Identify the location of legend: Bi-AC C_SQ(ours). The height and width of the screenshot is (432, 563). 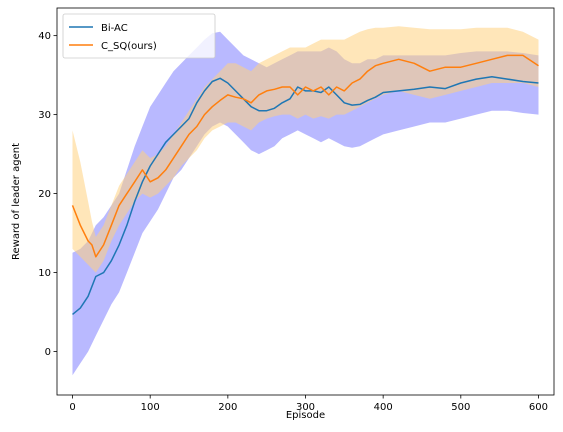
(139, 36).